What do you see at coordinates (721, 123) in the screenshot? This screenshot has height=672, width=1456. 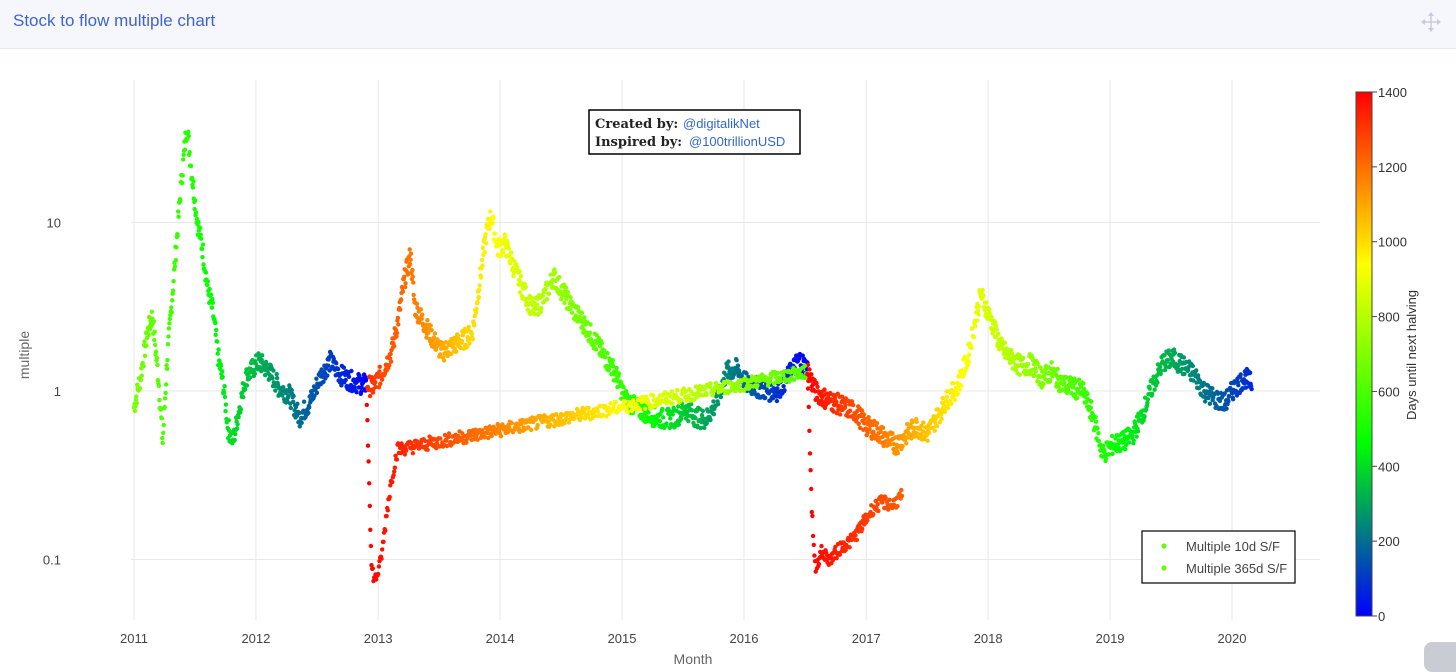 I see `created-link: @digitalikNet` at bounding box center [721, 123].